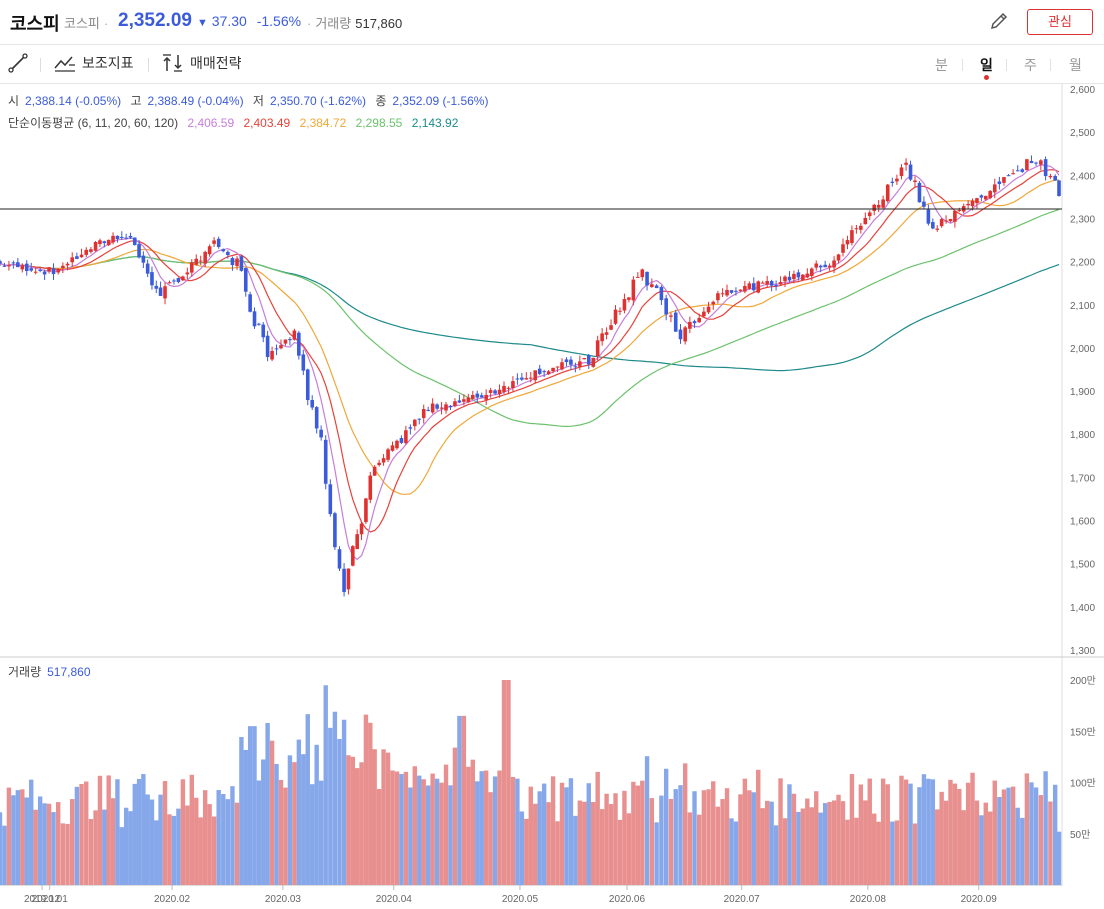 The height and width of the screenshot is (909, 1104). What do you see at coordinates (1030, 65) in the screenshot?
I see `period-week-tab: 주` at bounding box center [1030, 65].